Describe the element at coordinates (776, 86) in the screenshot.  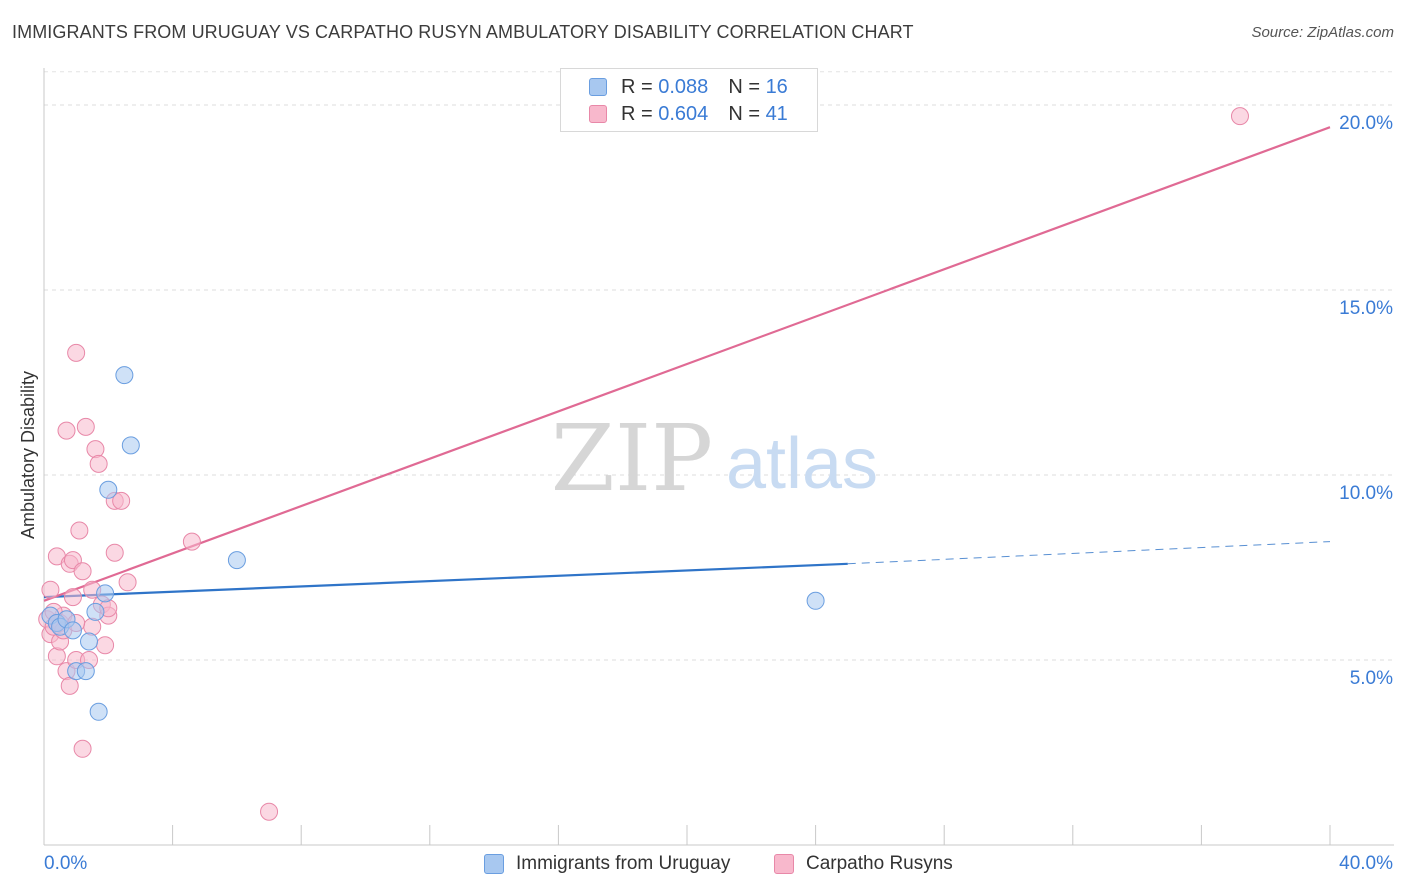
I see `legend-n-value: 16` at that location.